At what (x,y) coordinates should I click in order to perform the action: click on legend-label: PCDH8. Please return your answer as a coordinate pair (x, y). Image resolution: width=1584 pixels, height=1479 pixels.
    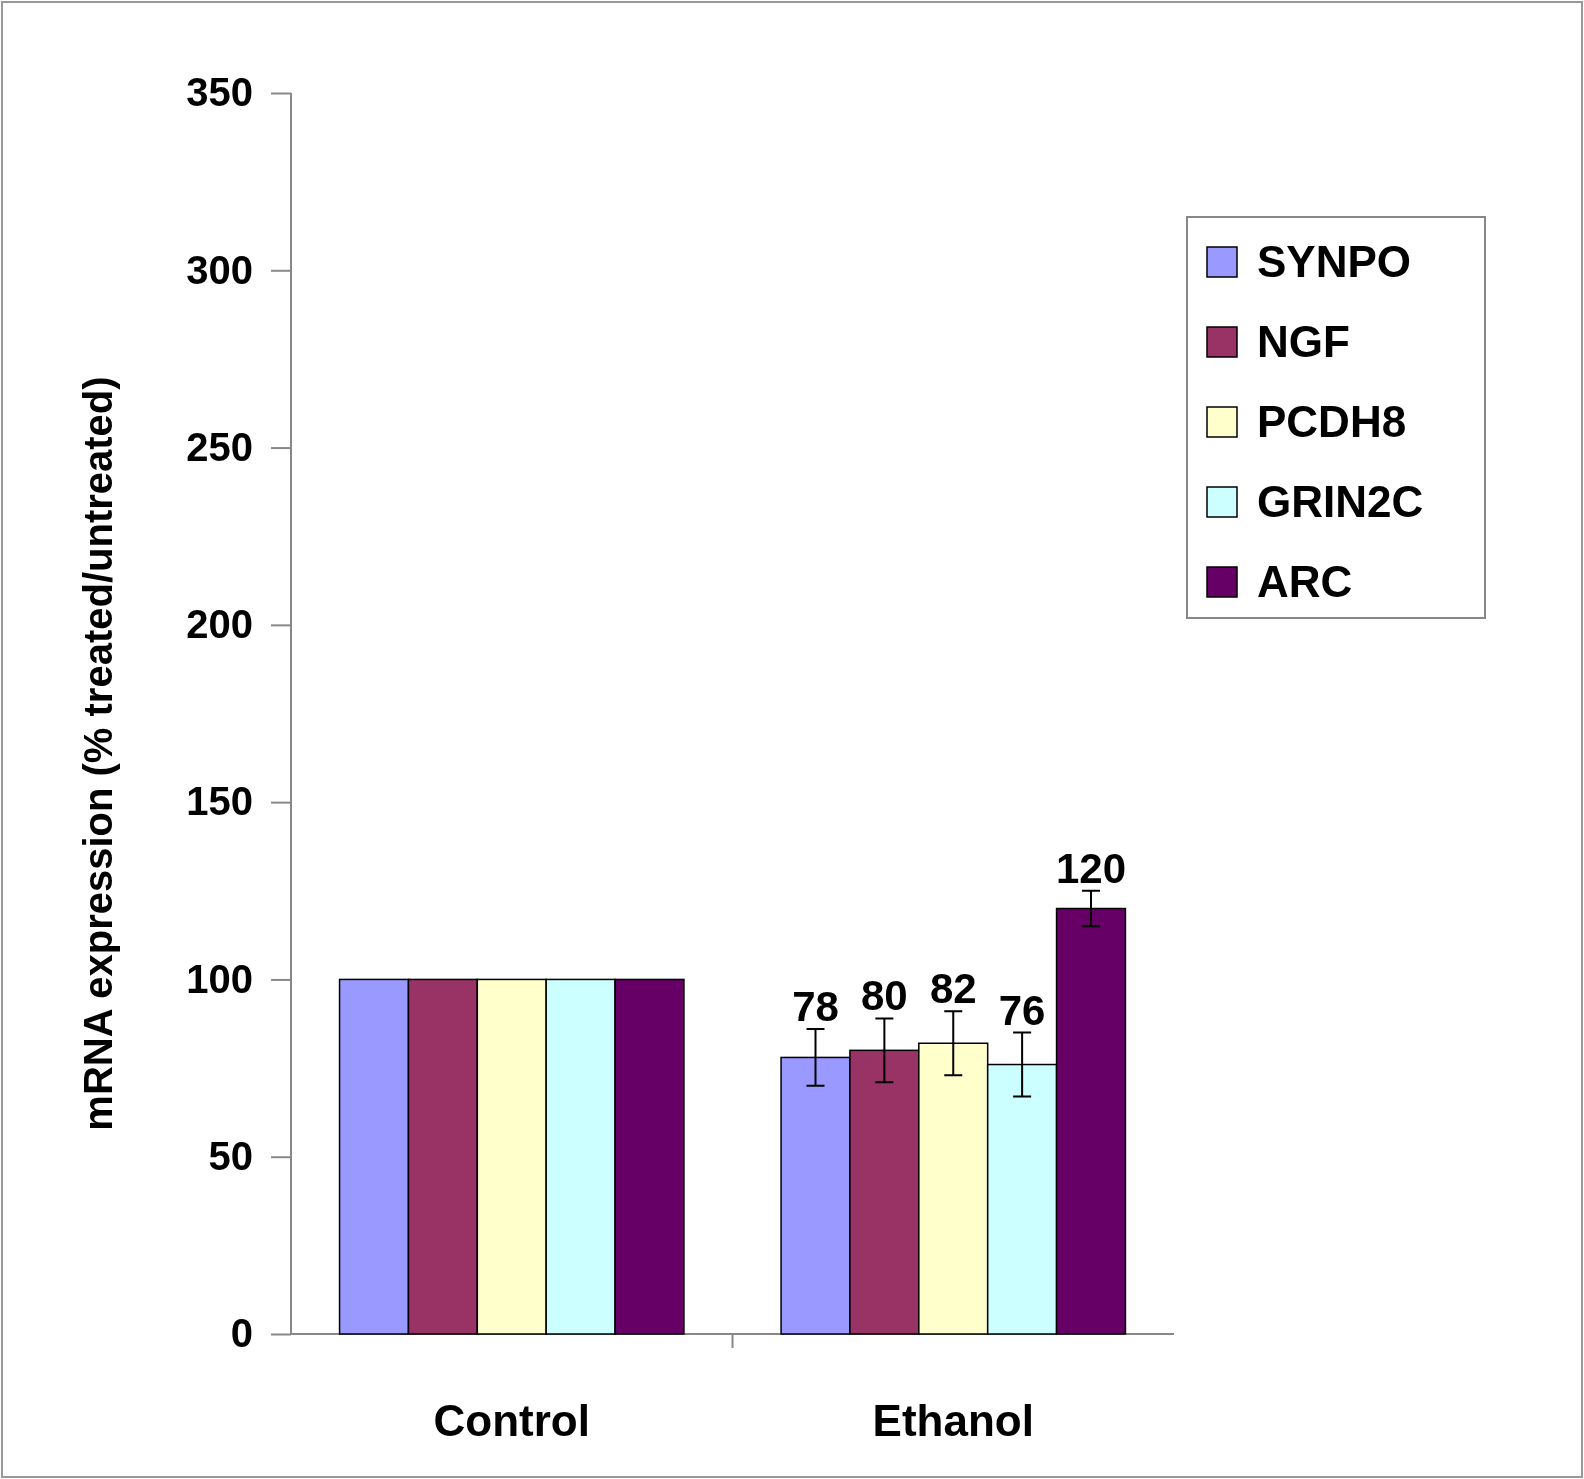
    Looking at the image, I should click on (1332, 421).